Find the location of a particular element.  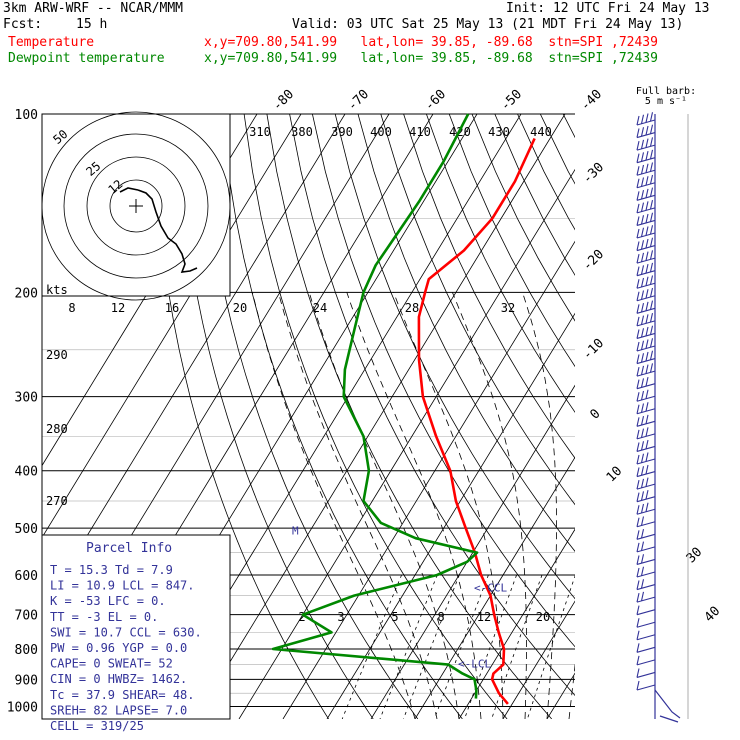

isotherm-label--80: -80 is located at coordinates (283, 100).